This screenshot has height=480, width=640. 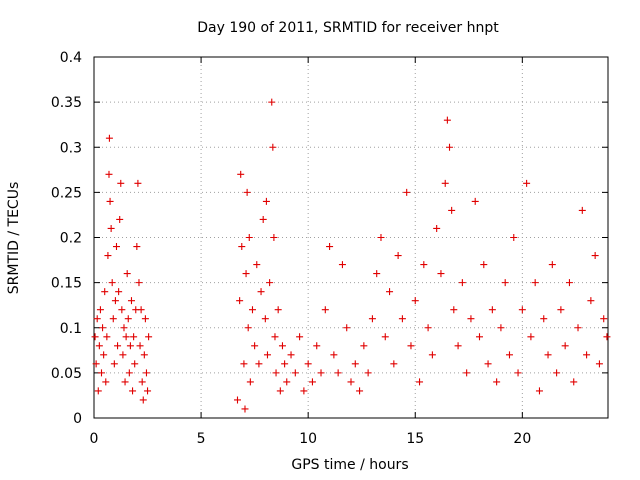 What do you see at coordinates (94, 439) in the screenshot?
I see `x-tick-label: 0` at bounding box center [94, 439].